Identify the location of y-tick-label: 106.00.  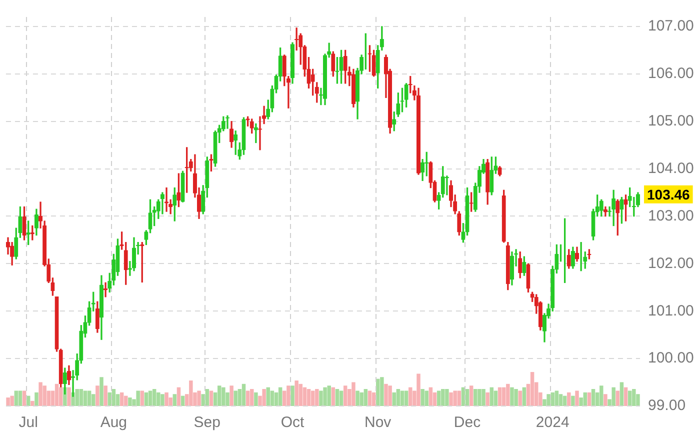
(671, 73).